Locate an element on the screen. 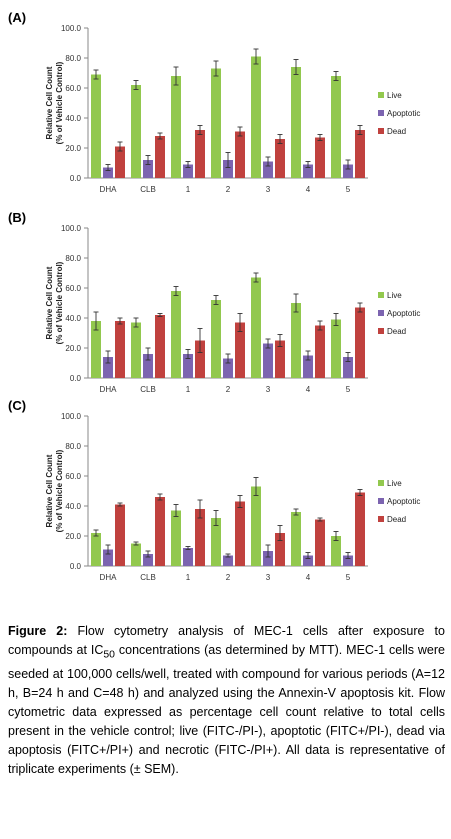 Image resolution: width=451 pixels, height=839 pixels. panel-label: (B) is located at coordinates (17, 217).